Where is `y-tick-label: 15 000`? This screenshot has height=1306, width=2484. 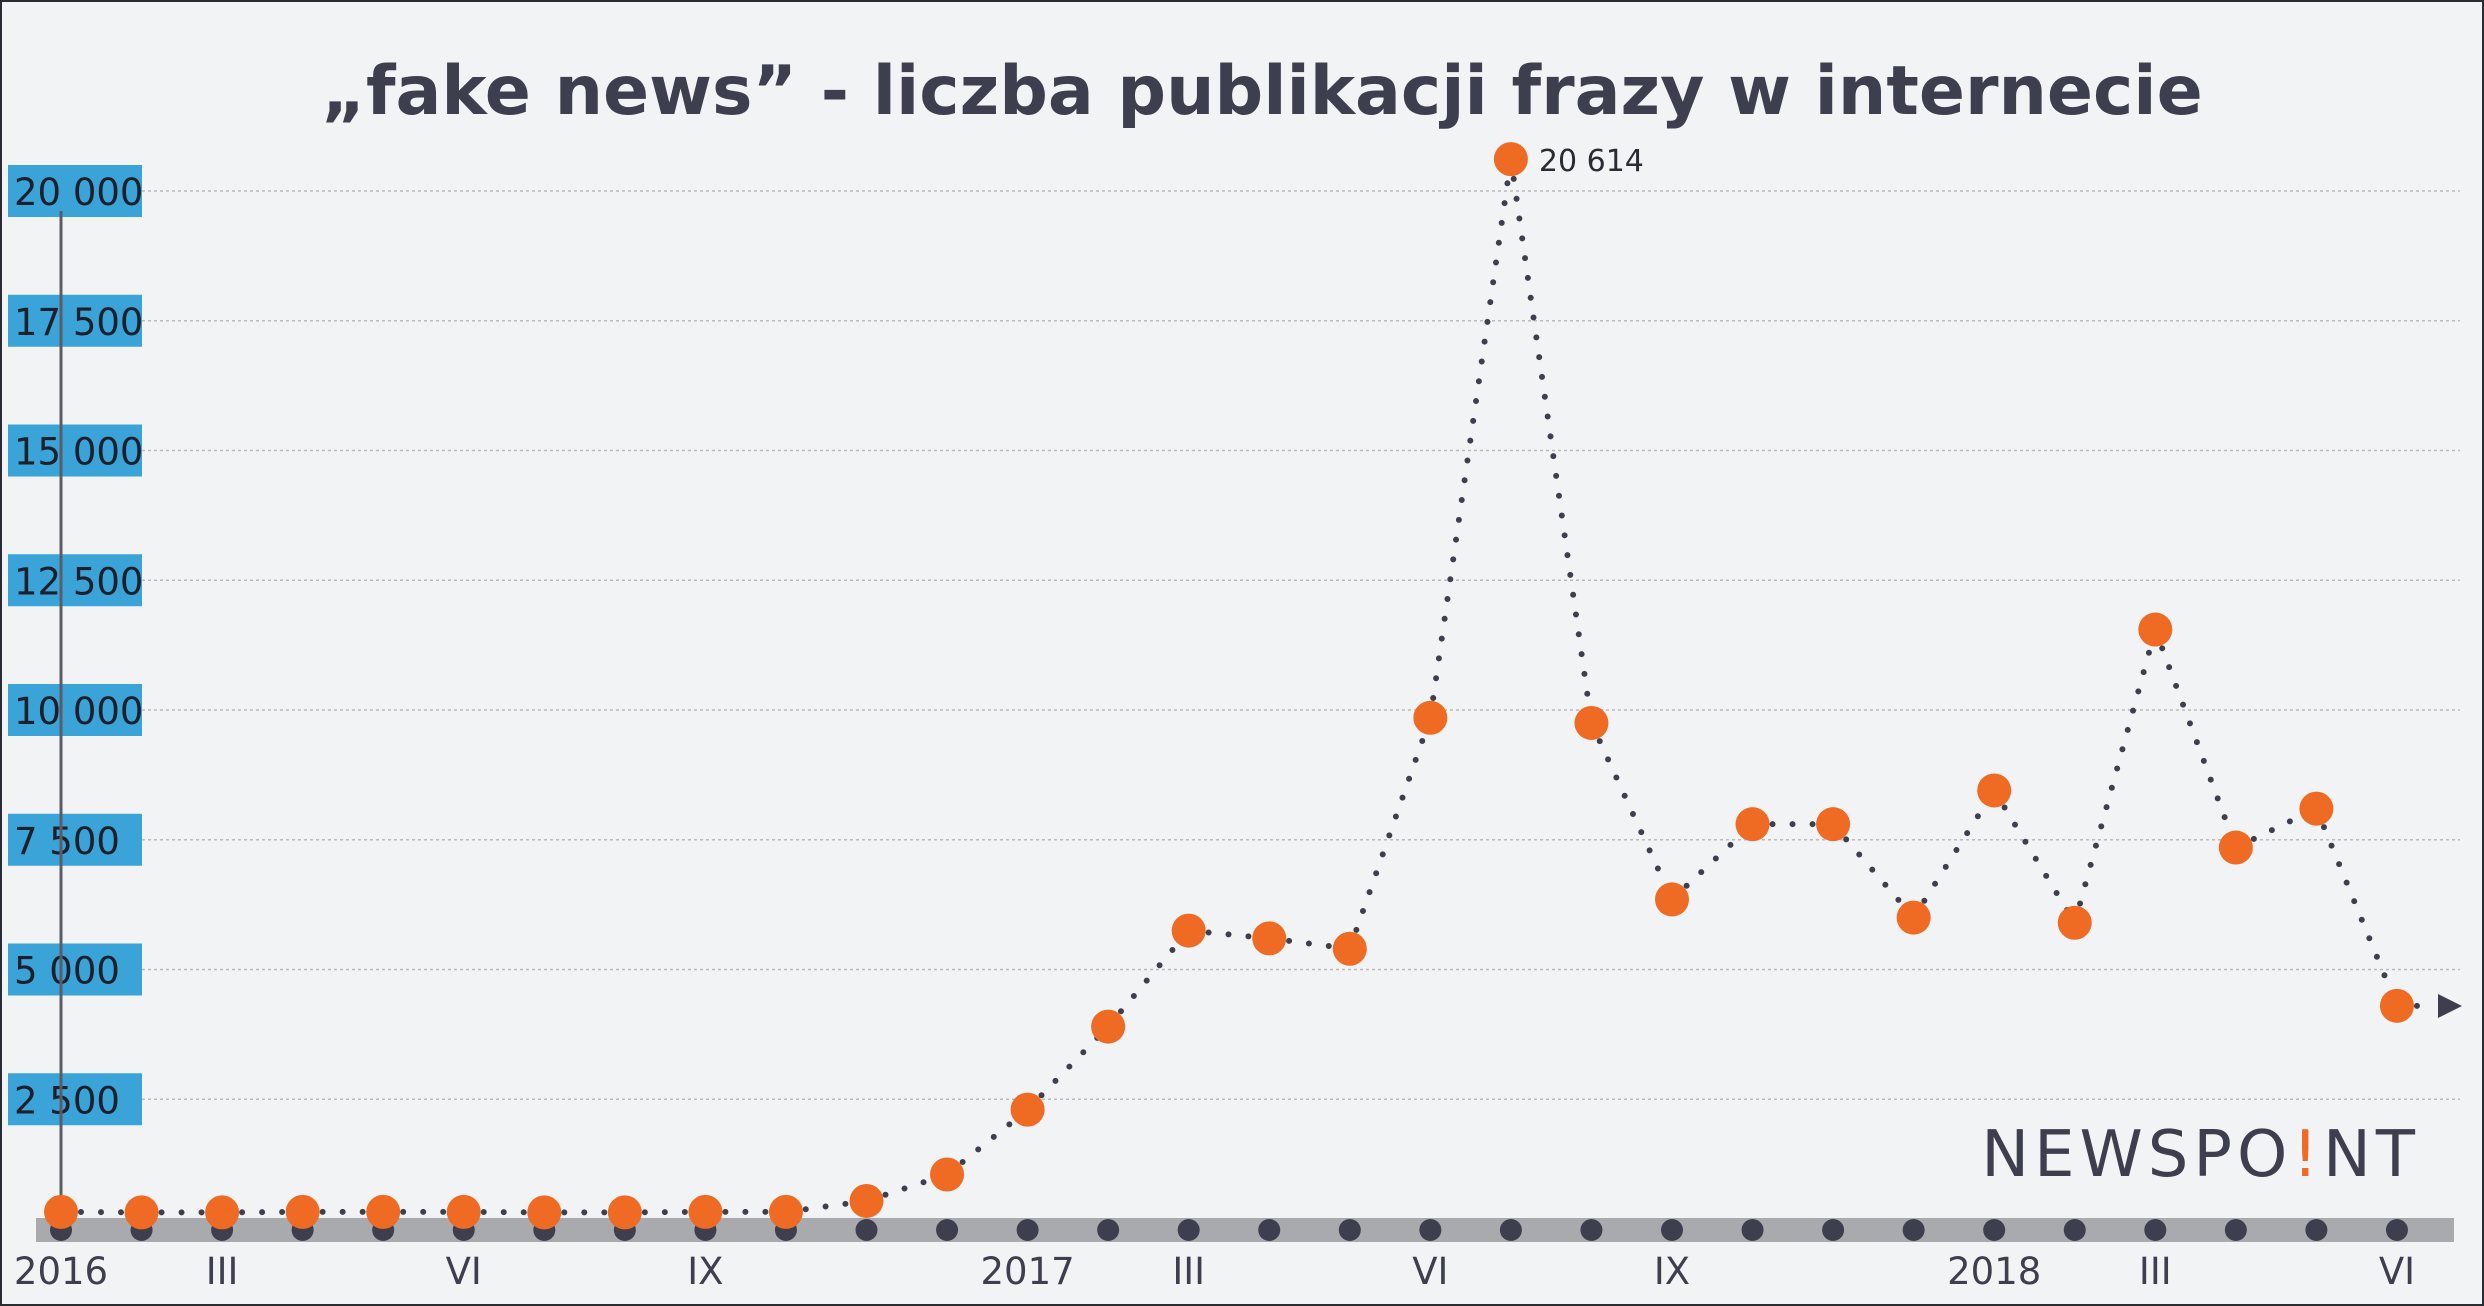
y-tick-label: 15 000 is located at coordinates (78, 452).